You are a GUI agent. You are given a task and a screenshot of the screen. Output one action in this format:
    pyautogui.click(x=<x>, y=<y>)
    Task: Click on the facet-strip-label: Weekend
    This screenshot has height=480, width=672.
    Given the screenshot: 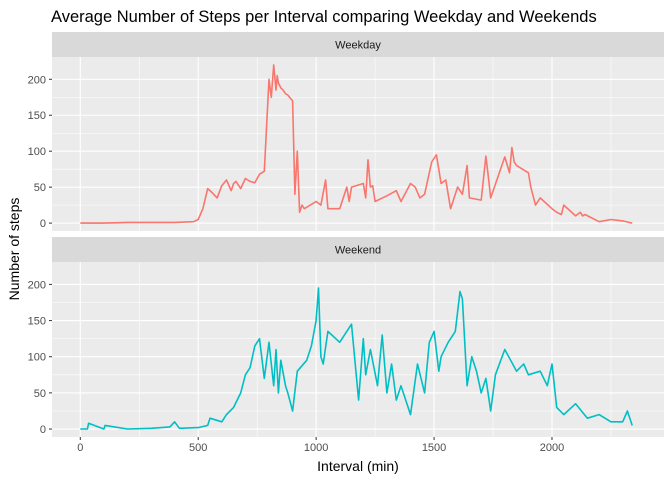 What is the action you would take?
    pyautogui.click(x=358, y=251)
    